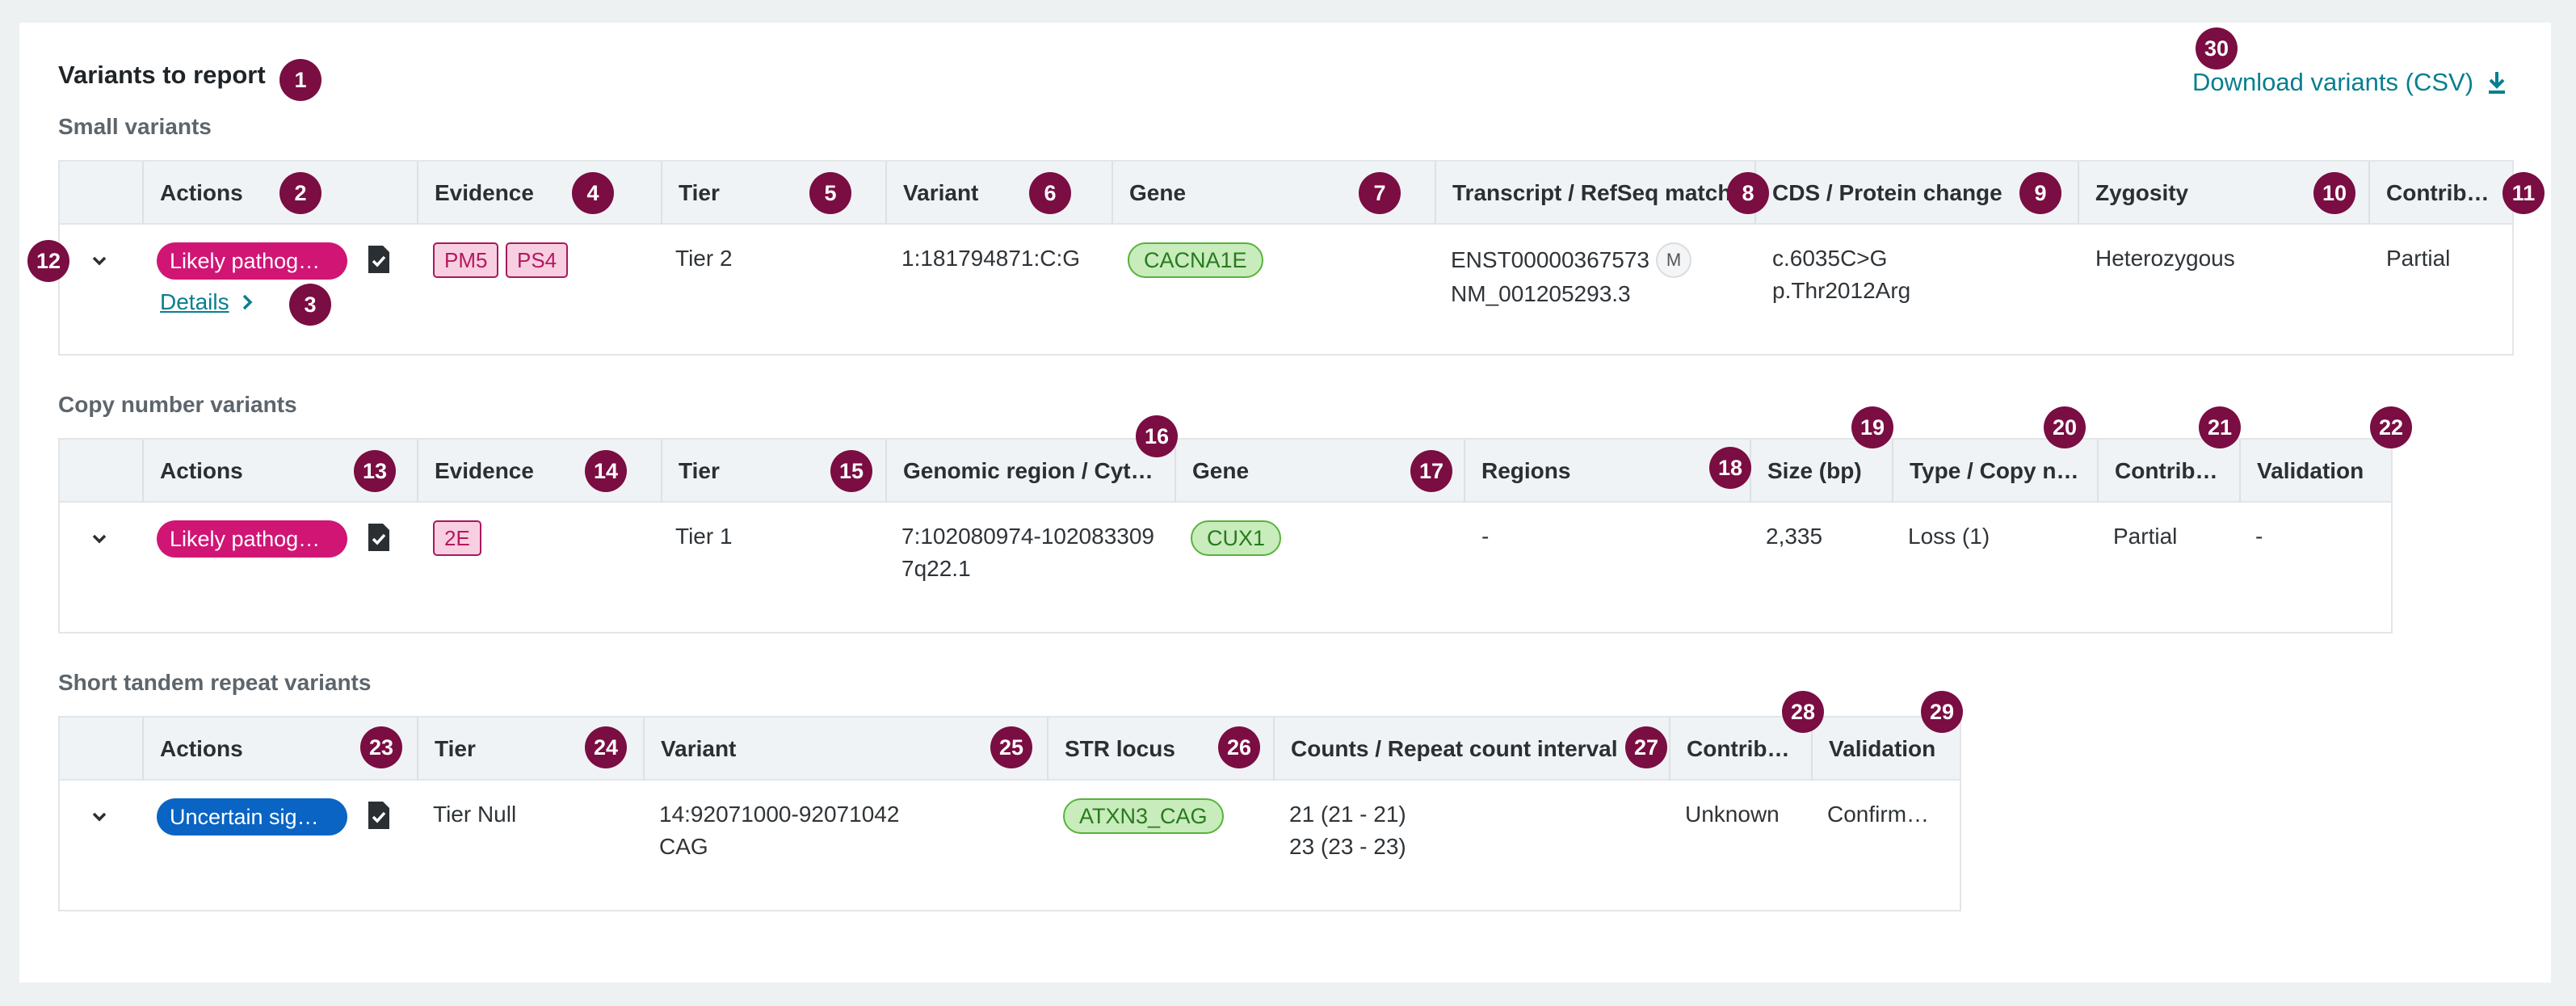 This screenshot has width=2576, height=1006. I want to click on annotation-badge: 16, so click(1157, 436).